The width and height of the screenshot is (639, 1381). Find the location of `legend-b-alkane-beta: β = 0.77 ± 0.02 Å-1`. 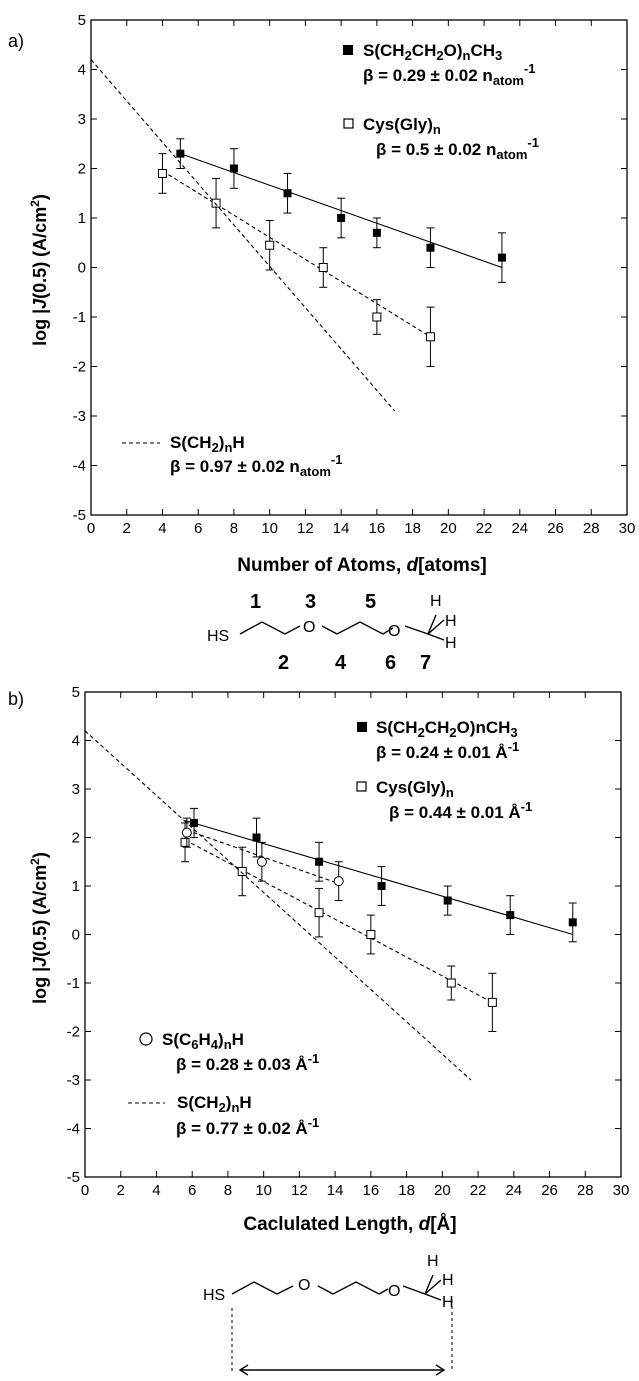

legend-b-alkane-beta: β = 0.77 ± 0.02 Å-1 is located at coordinates (247, 1126).